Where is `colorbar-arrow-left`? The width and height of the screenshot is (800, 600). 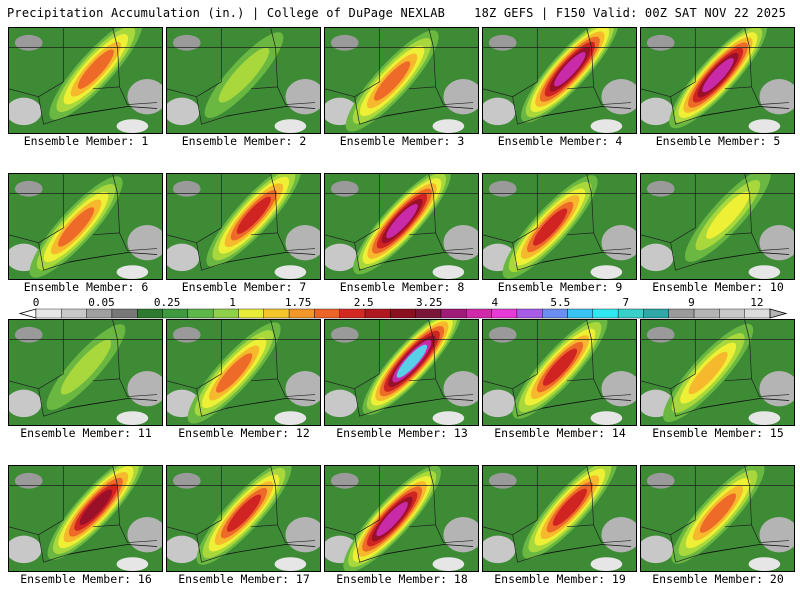
colorbar-arrow-left is located at coordinates (27, 313).